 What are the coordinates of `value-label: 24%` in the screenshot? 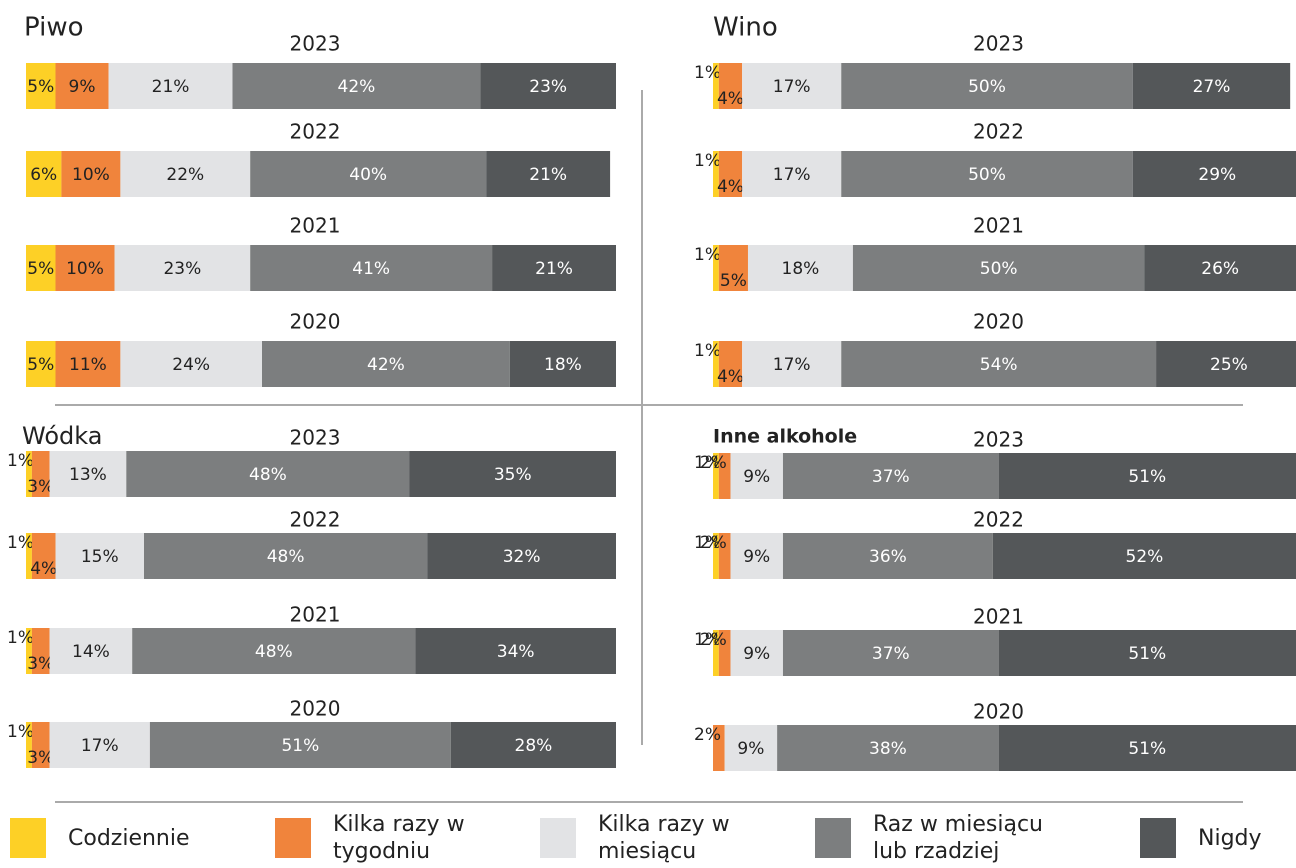 It's located at (191, 365).